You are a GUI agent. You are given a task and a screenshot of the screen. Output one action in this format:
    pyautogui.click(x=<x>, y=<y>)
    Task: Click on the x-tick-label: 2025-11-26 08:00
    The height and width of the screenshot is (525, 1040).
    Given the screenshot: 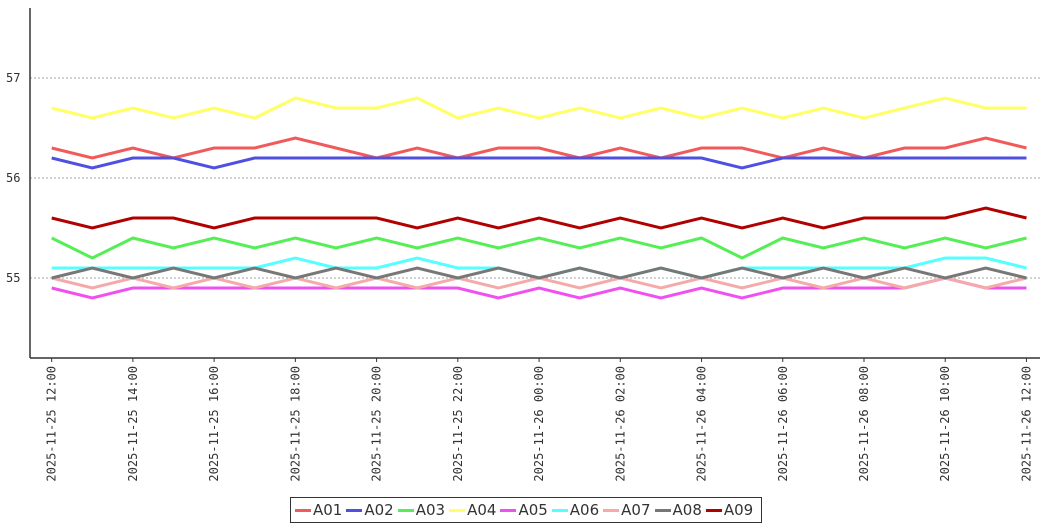 What is the action you would take?
    pyautogui.click(x=864, y=424)
    